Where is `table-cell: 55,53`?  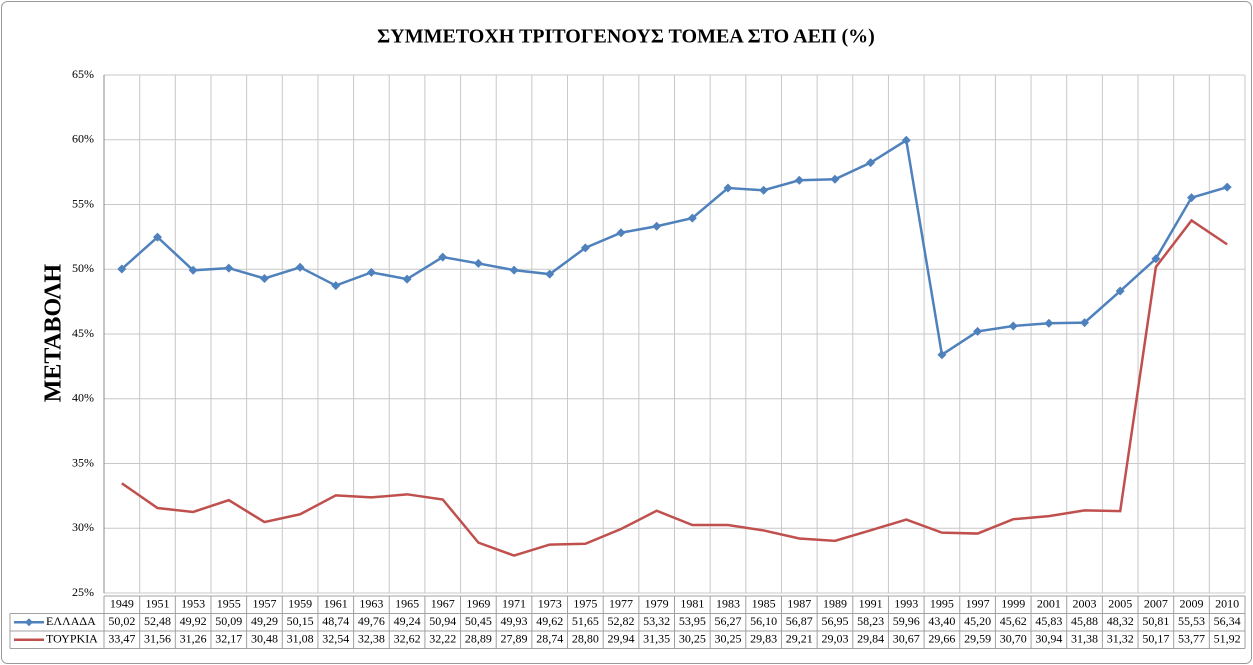 table-cell: 55,53 is located at coordinates (1191, 621).